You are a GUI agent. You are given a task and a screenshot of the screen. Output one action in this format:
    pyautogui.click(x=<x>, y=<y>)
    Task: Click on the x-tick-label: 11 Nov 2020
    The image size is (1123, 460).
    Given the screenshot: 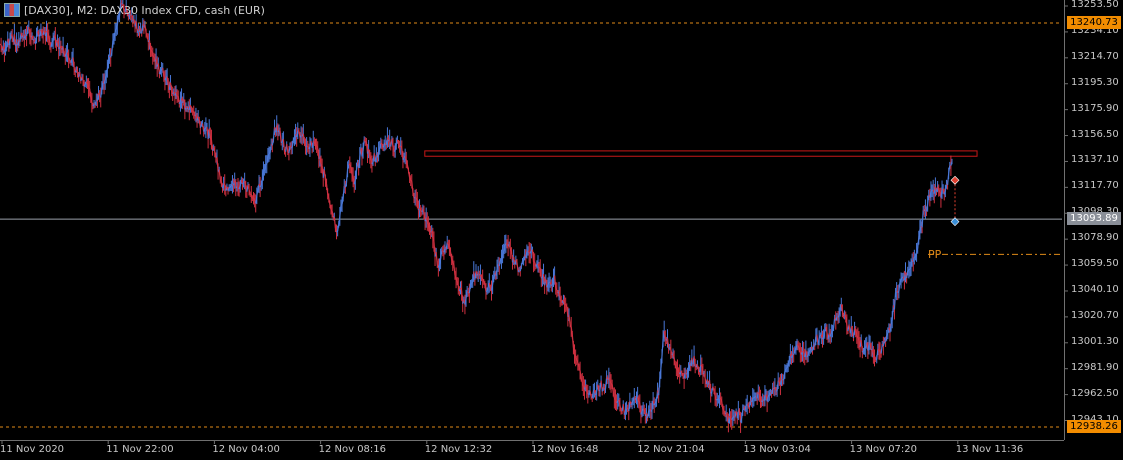 What is the action you would take?
    pyautogui.click(x=32, y=449)
    